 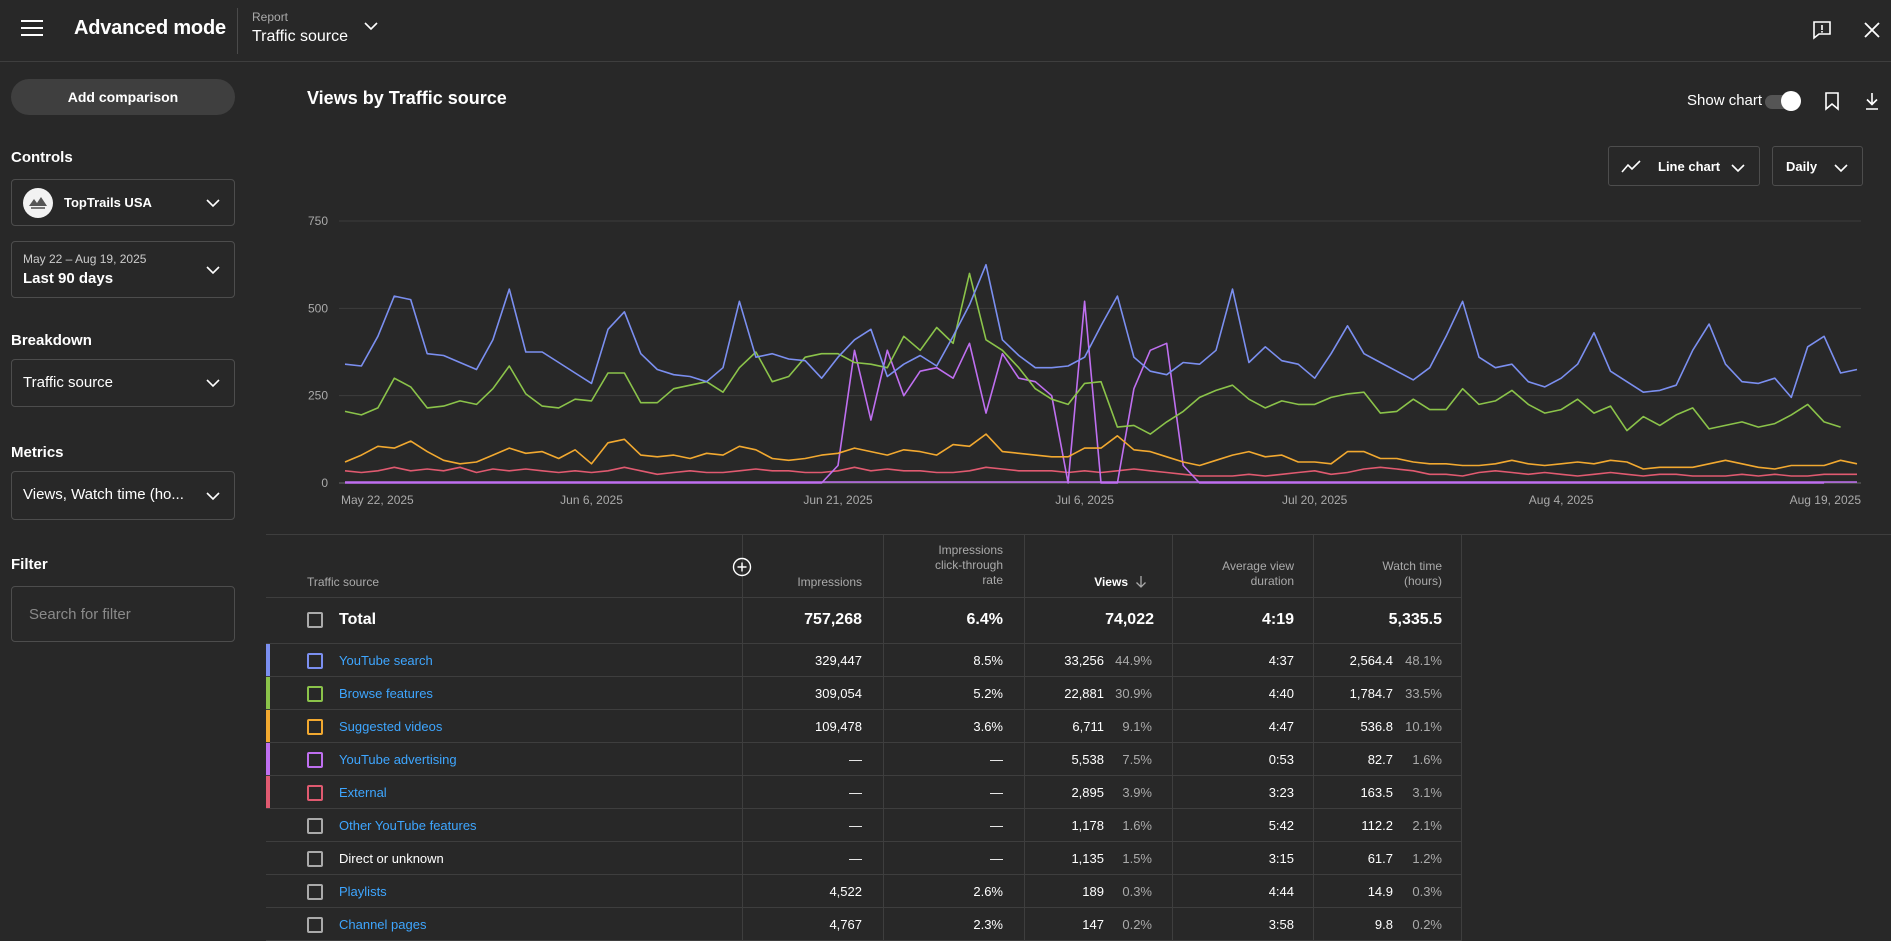 I want to click on feedback-icon, so click(x=1822, y=30).